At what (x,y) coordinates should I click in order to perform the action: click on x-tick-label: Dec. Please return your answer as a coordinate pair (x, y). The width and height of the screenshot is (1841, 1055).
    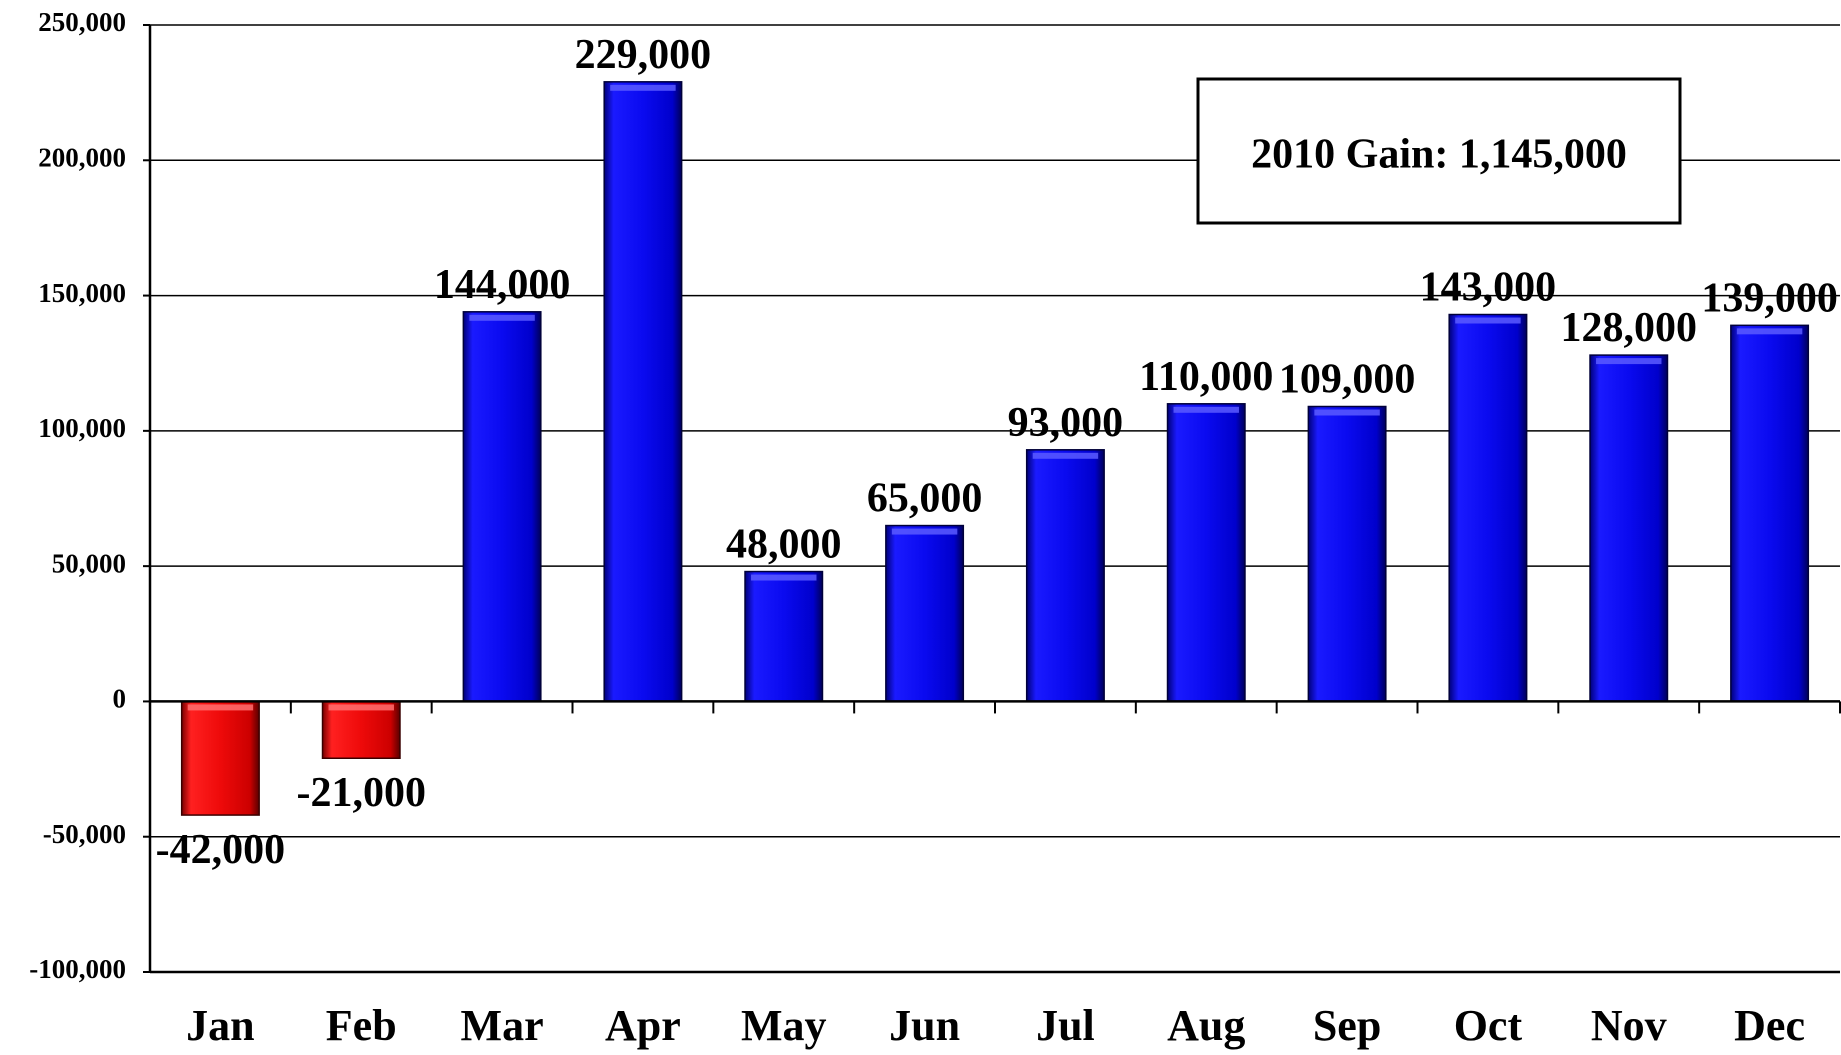
    Looking at the image, I should click on (1769, 1025).